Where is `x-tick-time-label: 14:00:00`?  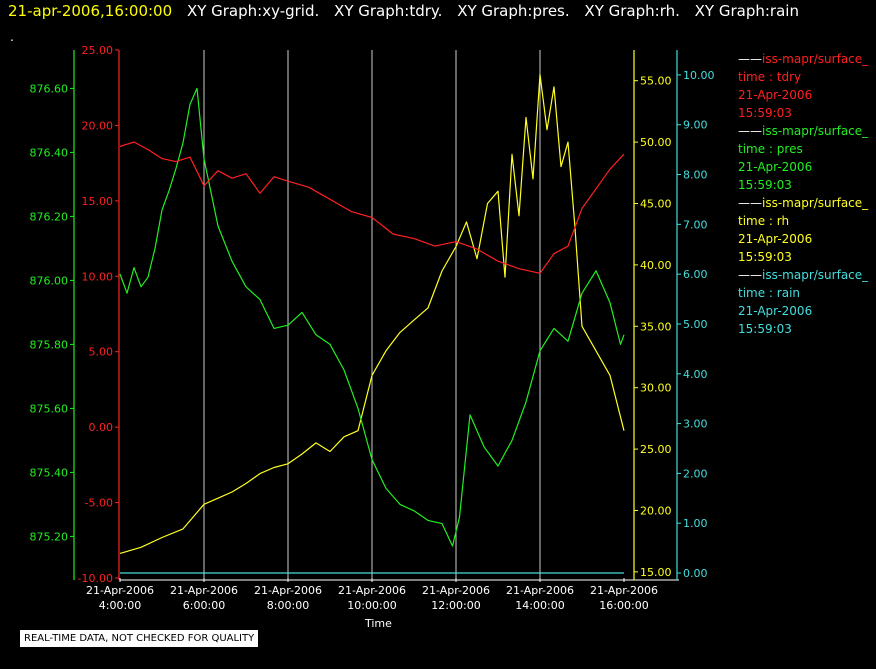
x-tick-time-label: 14:00:00 is located at coordinates (539, 605).